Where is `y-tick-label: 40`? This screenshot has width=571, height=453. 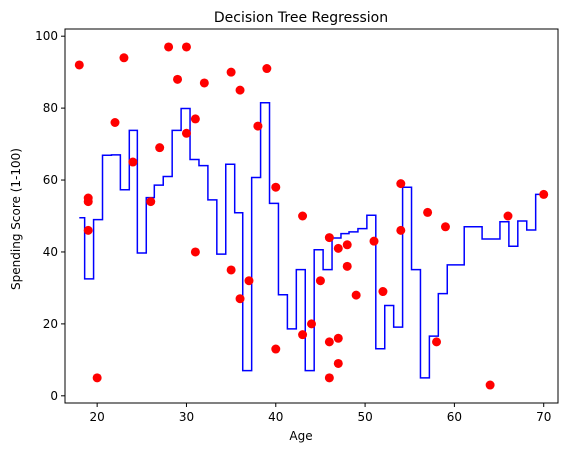 y-tick-label: 40 is located at coordinates (50, 252).